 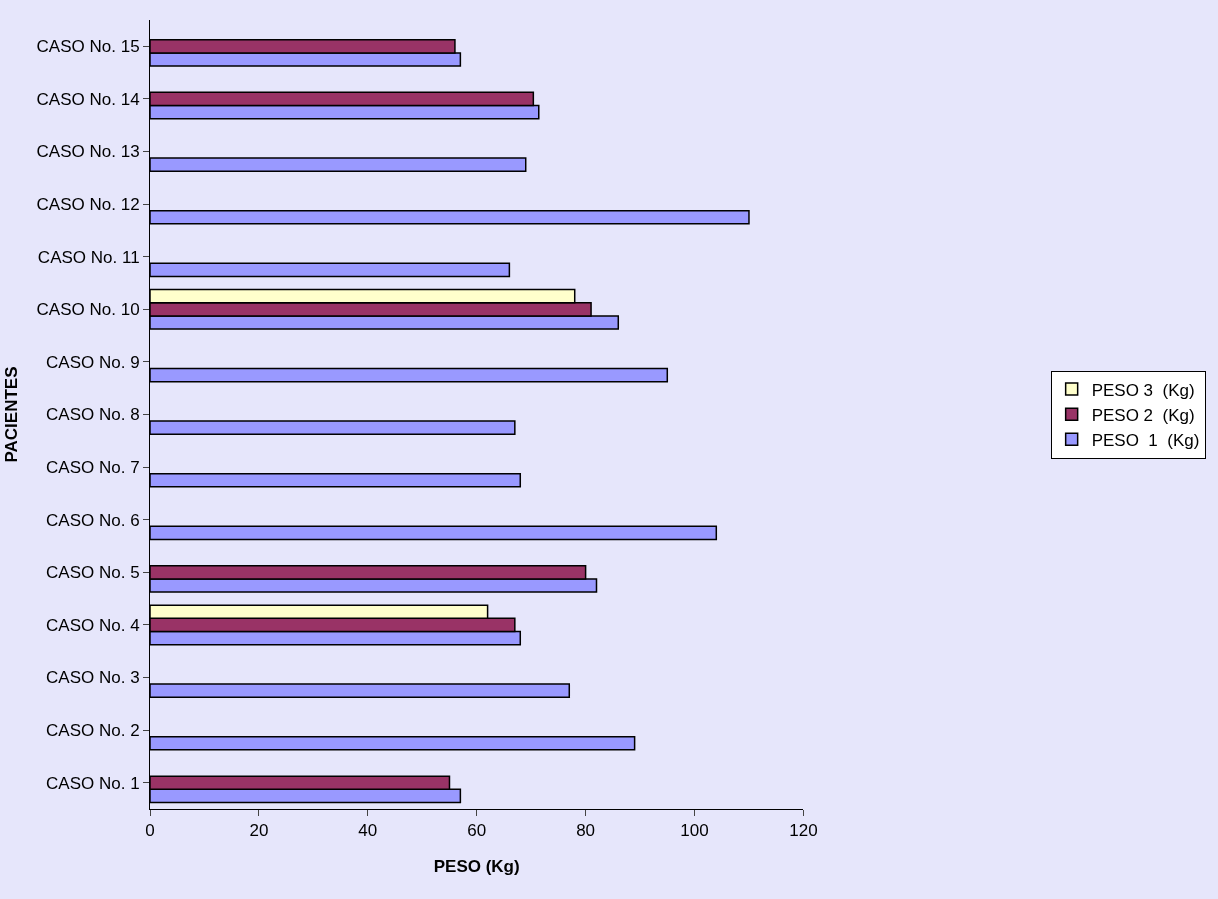 What do you see at coordinates (586, 831) in the screenshot?
I see `x-tick-label: 80` at bounding box center [586, 831].